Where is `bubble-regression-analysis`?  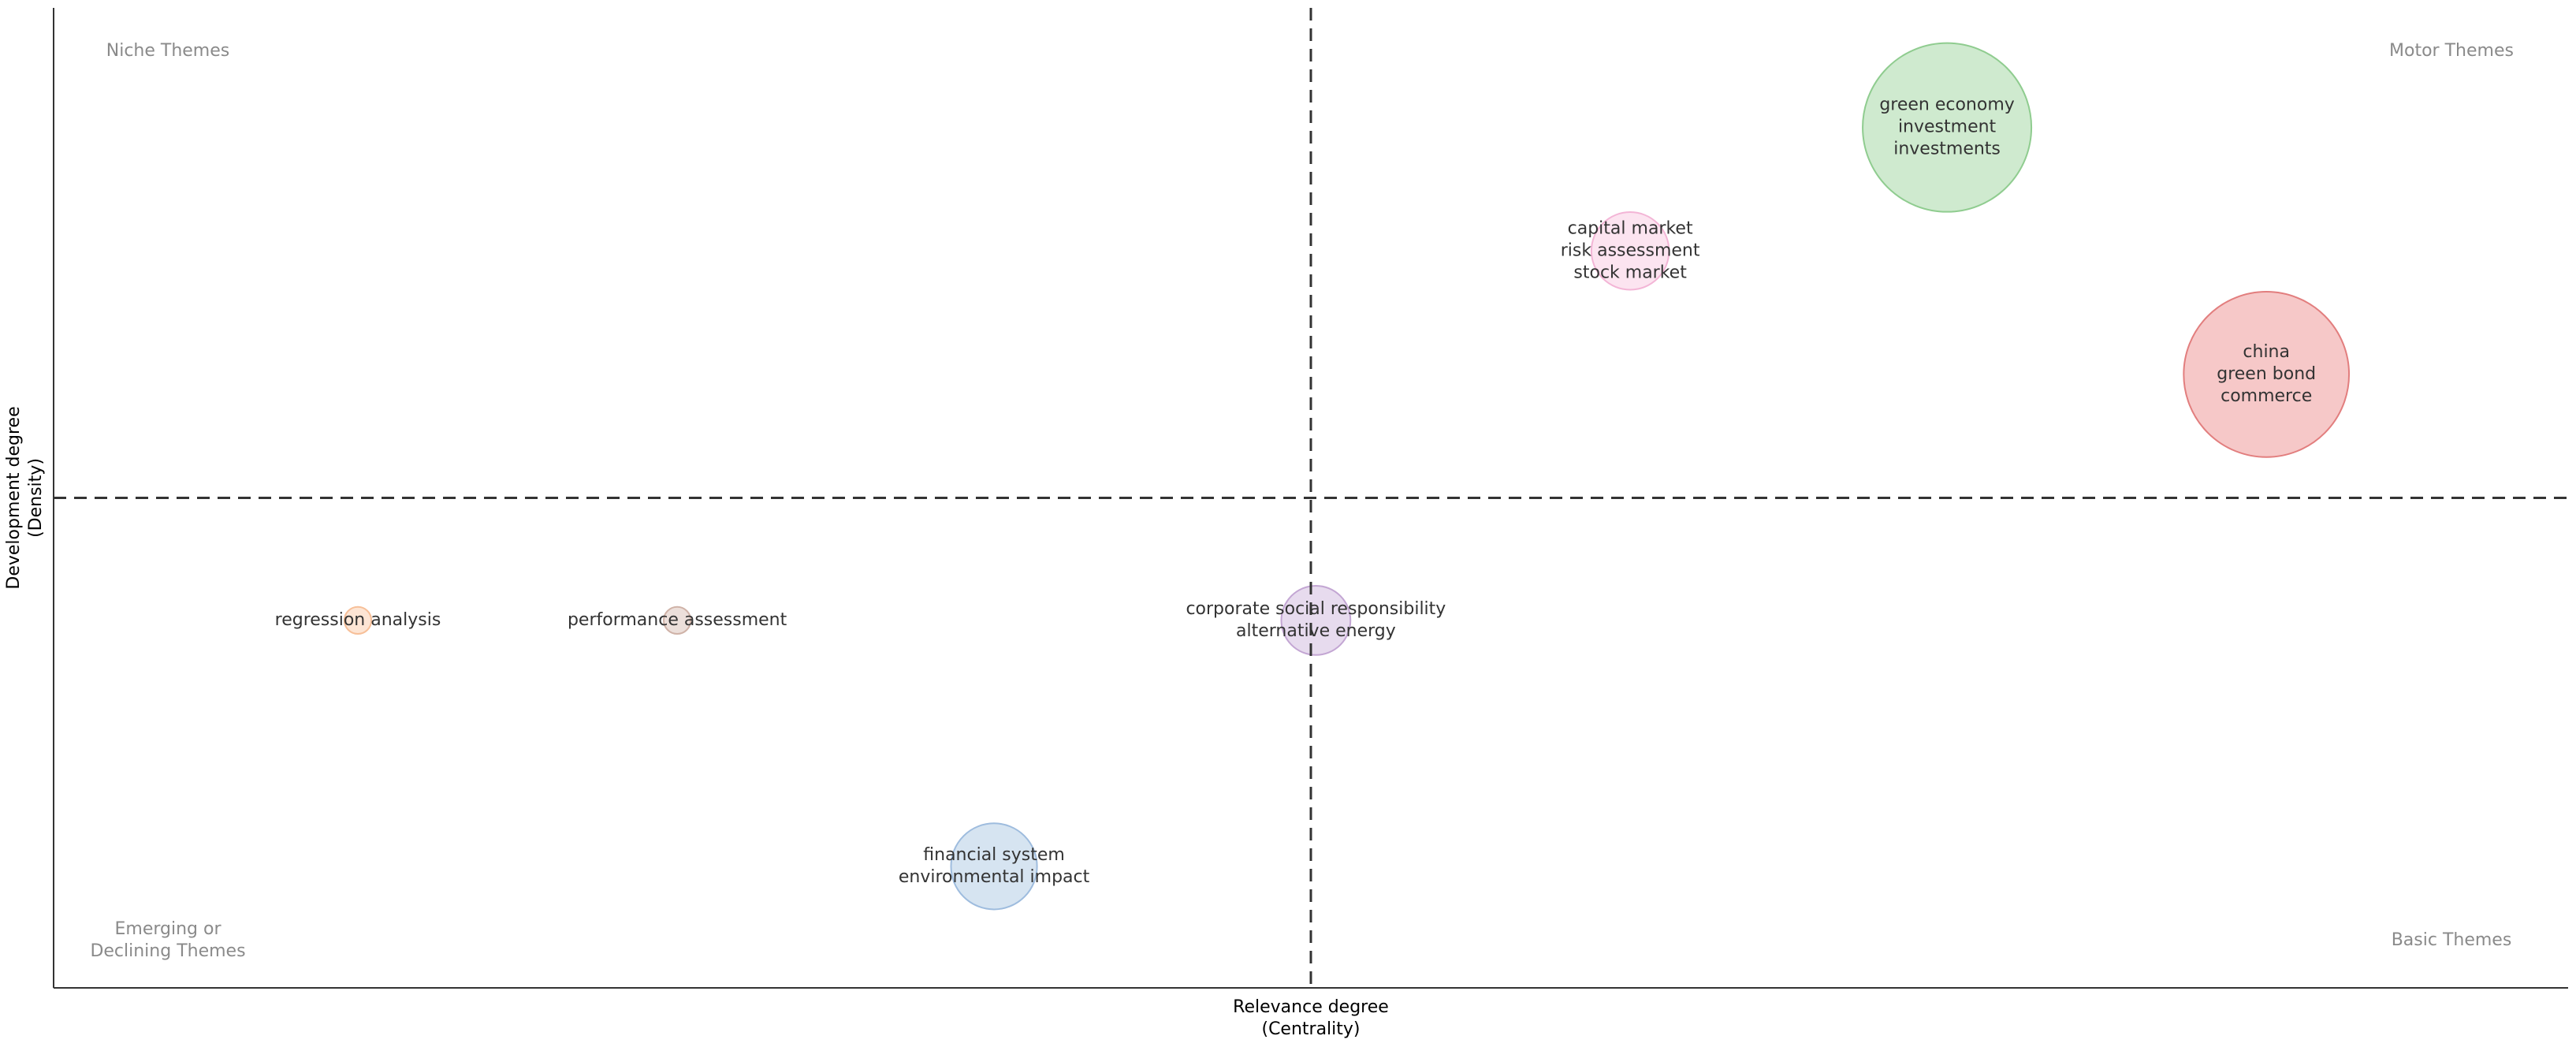 bubble-regression-analysis is located at coordinates (358, 620).